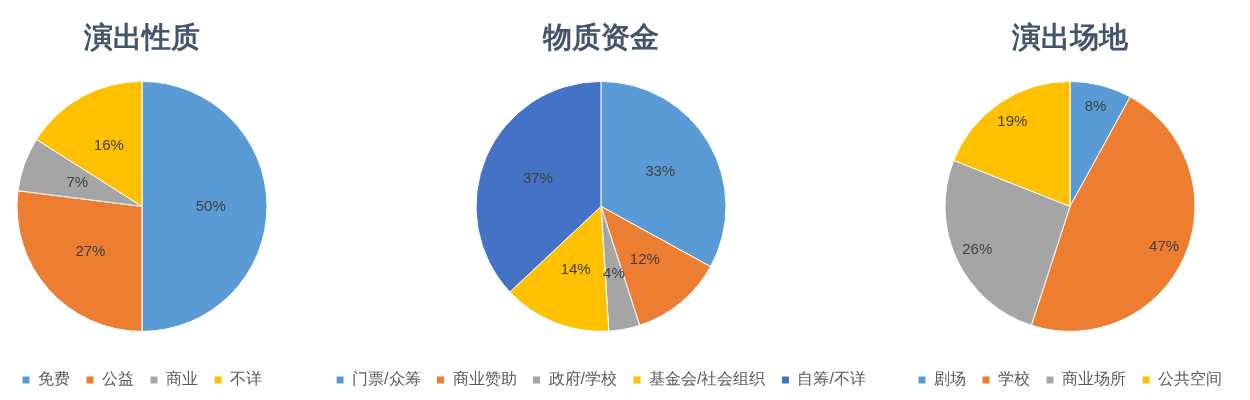 The image size is (1250, 400). I want to click on legend-label: 不详, so click(246, 379).